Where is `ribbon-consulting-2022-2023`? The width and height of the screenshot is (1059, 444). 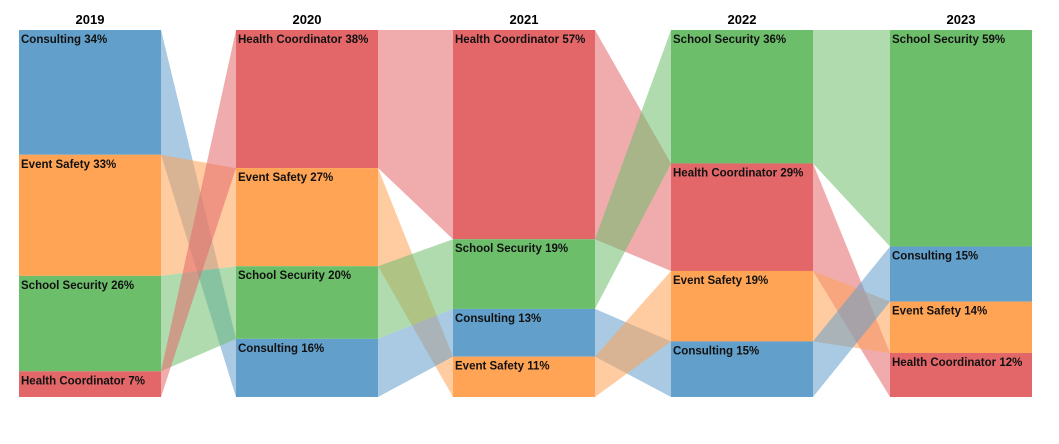 ribbon-consulting-2022-2023 is located at coordinates (851, 321).